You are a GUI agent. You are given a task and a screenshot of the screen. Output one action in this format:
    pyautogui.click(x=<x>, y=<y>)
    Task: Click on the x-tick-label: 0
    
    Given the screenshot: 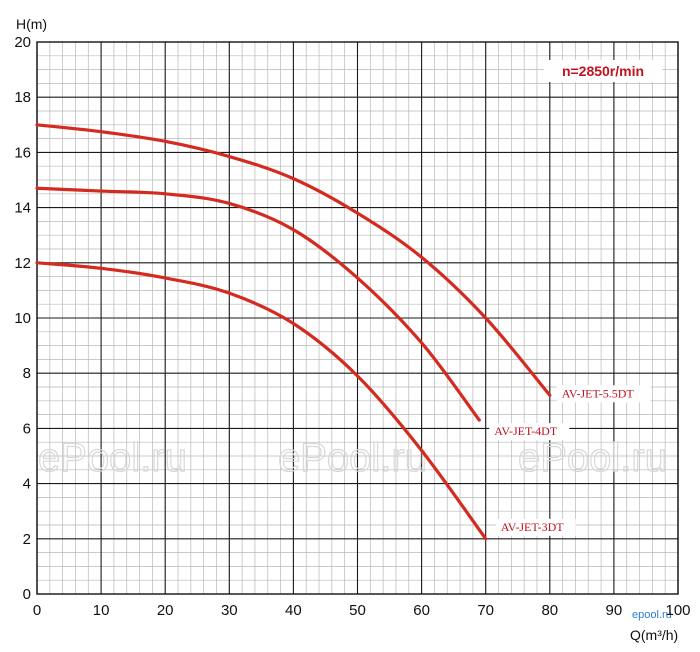 What is the action you would take?
    pyautogui.click(x=37, y=610)
    